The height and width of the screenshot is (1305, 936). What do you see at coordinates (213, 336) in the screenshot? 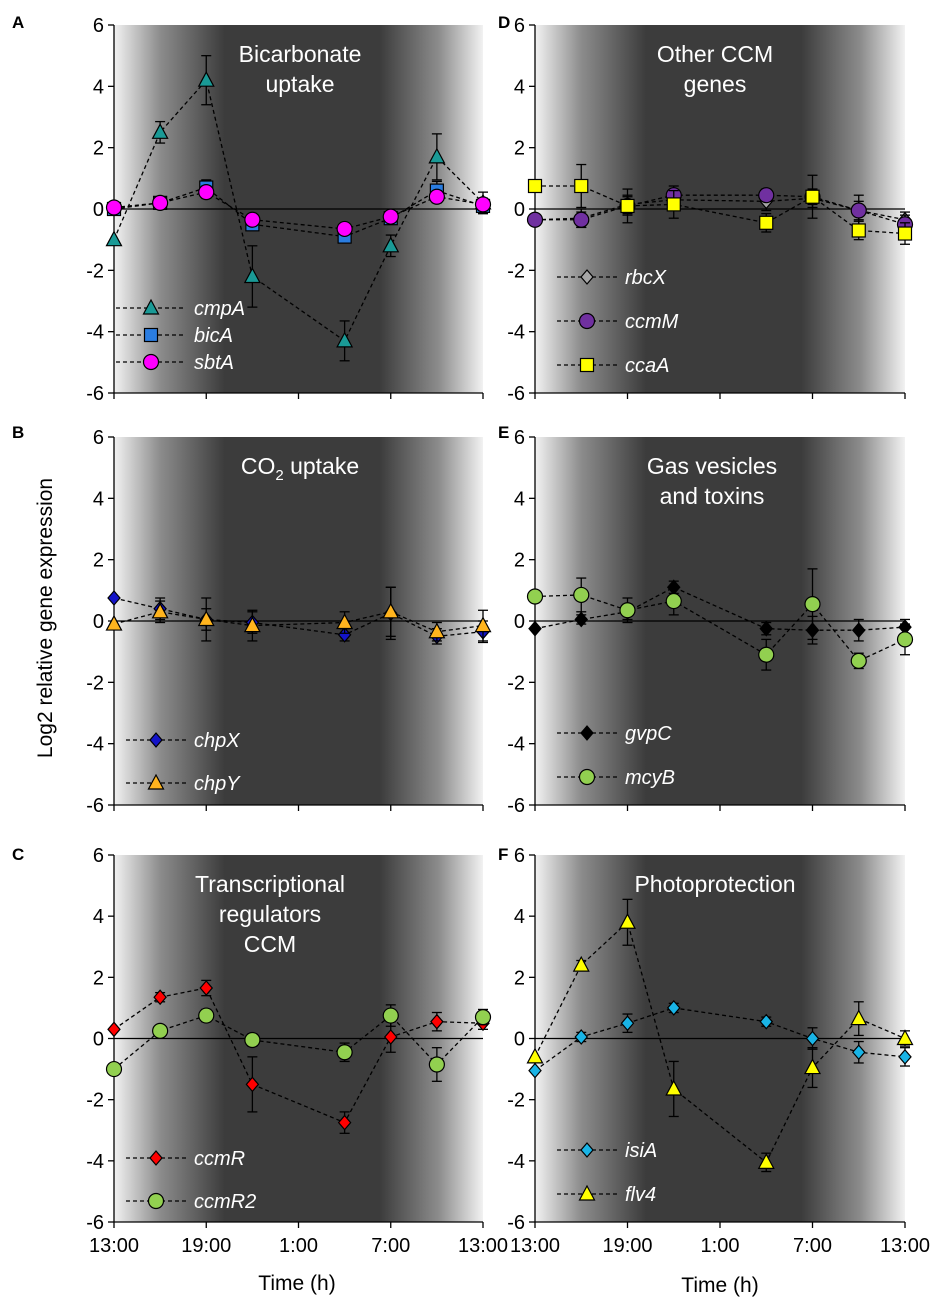
I see `legend-label: bicA` at bounding box center [213, 336].